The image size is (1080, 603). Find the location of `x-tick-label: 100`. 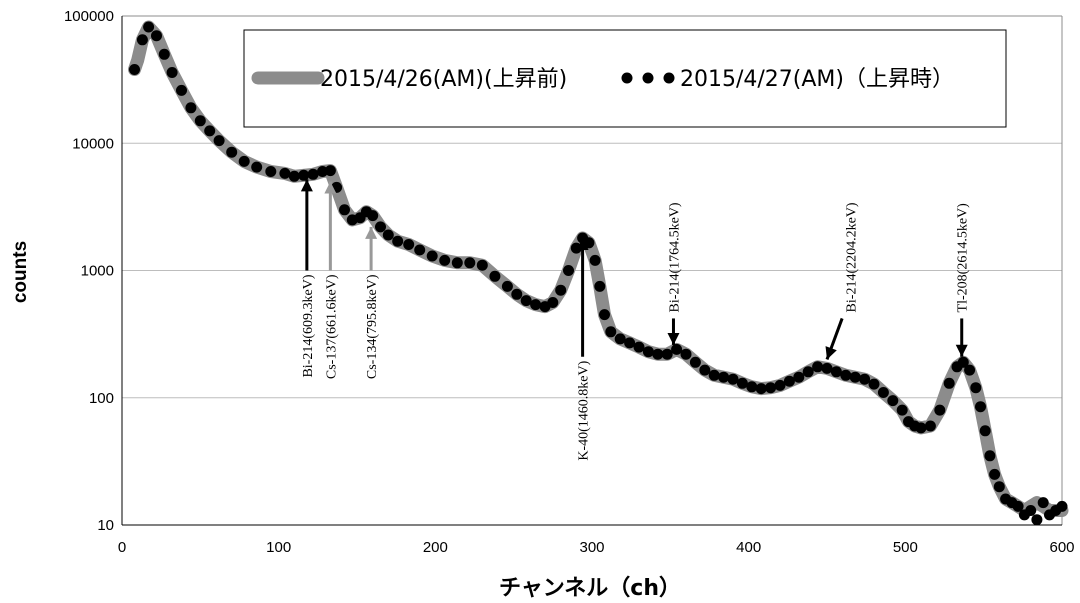

x-tick-label: 100 is located at coordinates (278, 547).